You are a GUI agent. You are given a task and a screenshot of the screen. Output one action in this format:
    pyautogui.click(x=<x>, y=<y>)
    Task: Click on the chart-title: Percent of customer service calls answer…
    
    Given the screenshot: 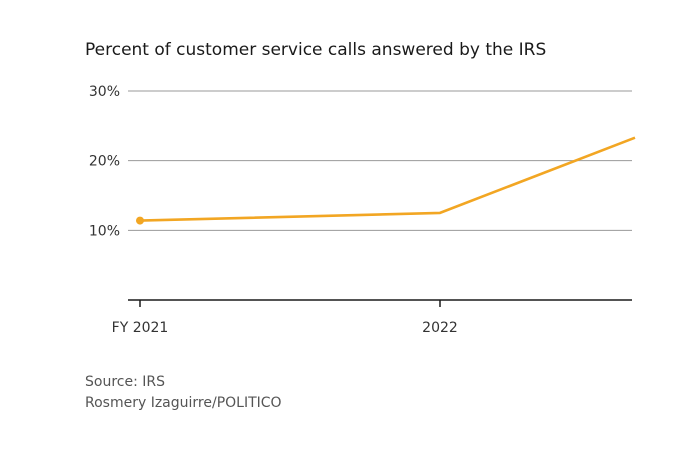 What is the action you would take?
    pyautogui.click(x=316, y=50)
    